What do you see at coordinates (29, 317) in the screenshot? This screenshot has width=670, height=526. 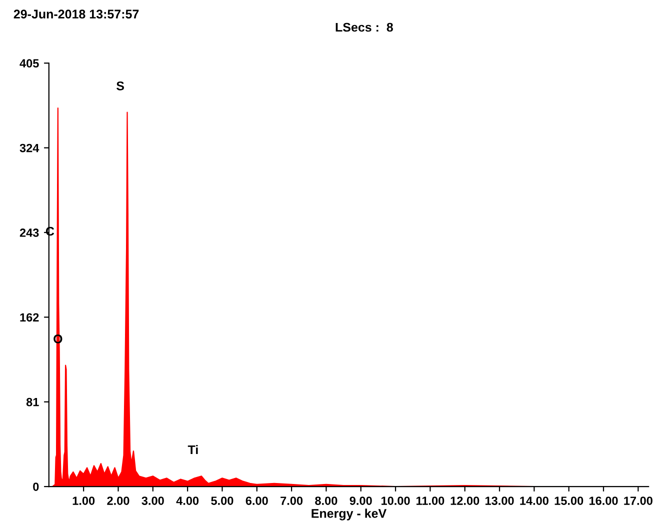 I see `y-tick-label: 162` at bounding box center [29, 317].